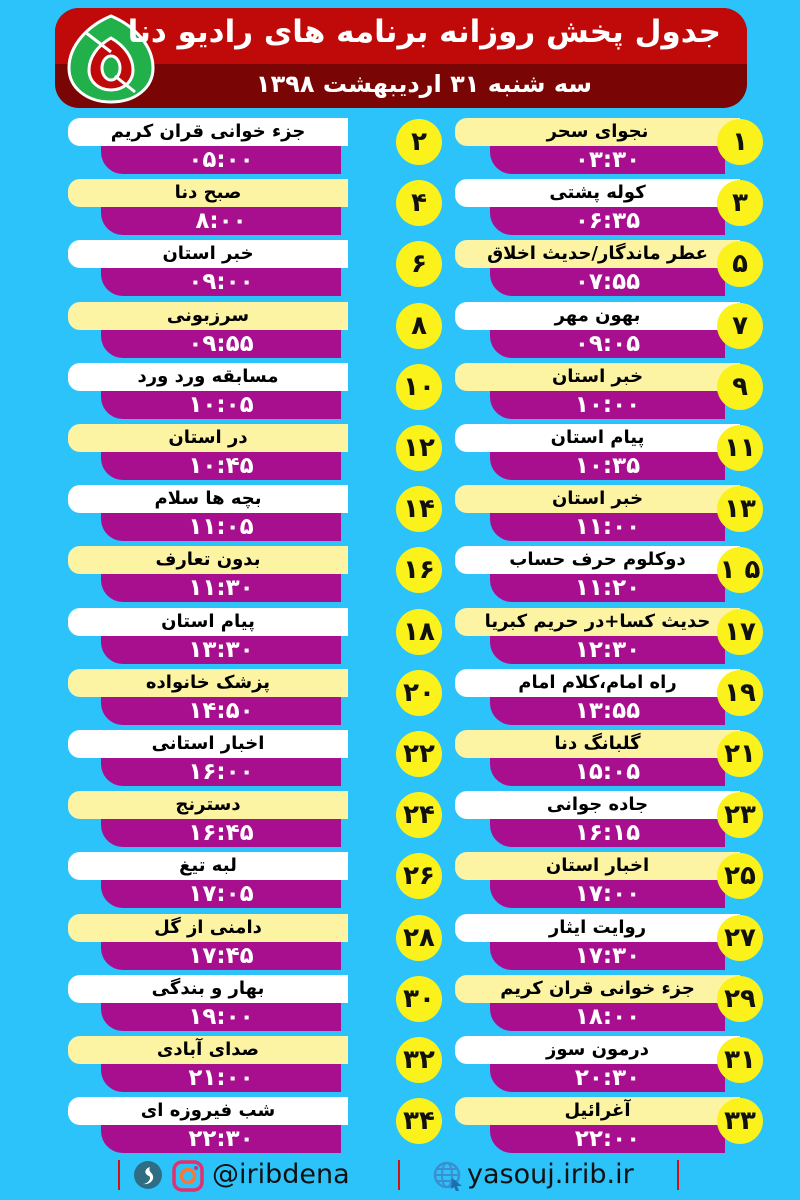  I want to click on program-number: ۲۴, so click(419, 815).